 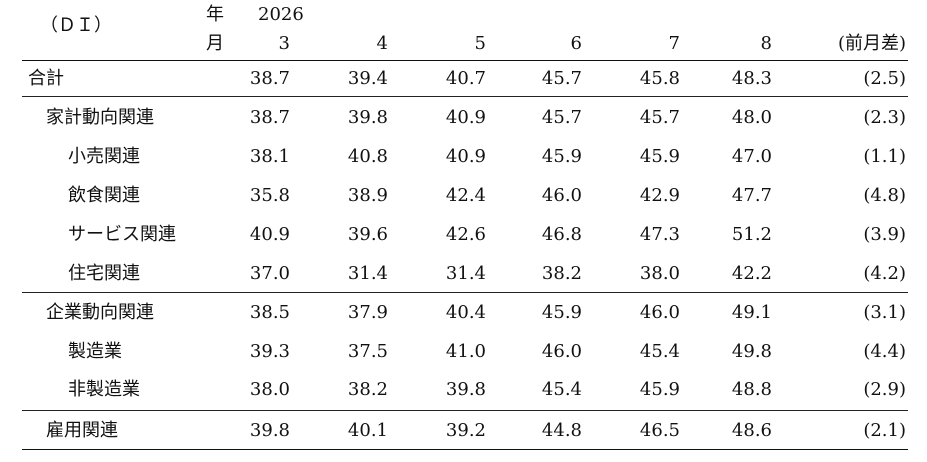 What do you see at coordinates (465, 78) in the screenshot?
I see `row-value: 40.7` at bounding box center [465, 78].